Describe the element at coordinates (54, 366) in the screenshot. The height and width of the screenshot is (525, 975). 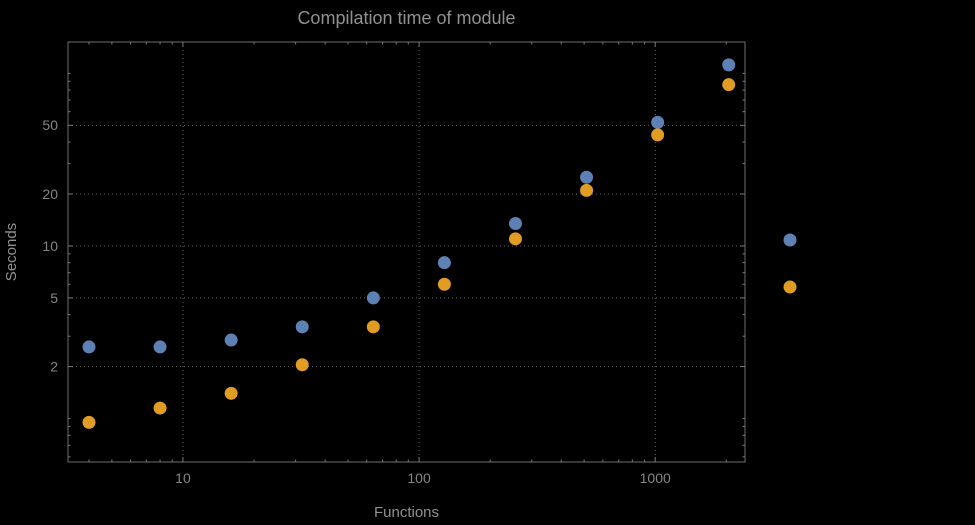
I see `y-tick-label: 2` at that location.